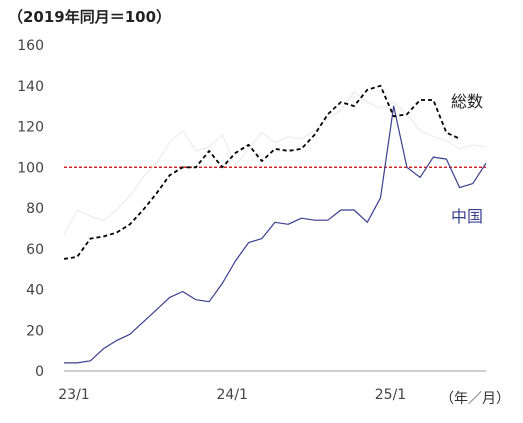 This screenshot has height=423, width=523. Describe the element at coordinates (30, 87) in the screenshot. I see `y-tick-label-140: 140` at that location.